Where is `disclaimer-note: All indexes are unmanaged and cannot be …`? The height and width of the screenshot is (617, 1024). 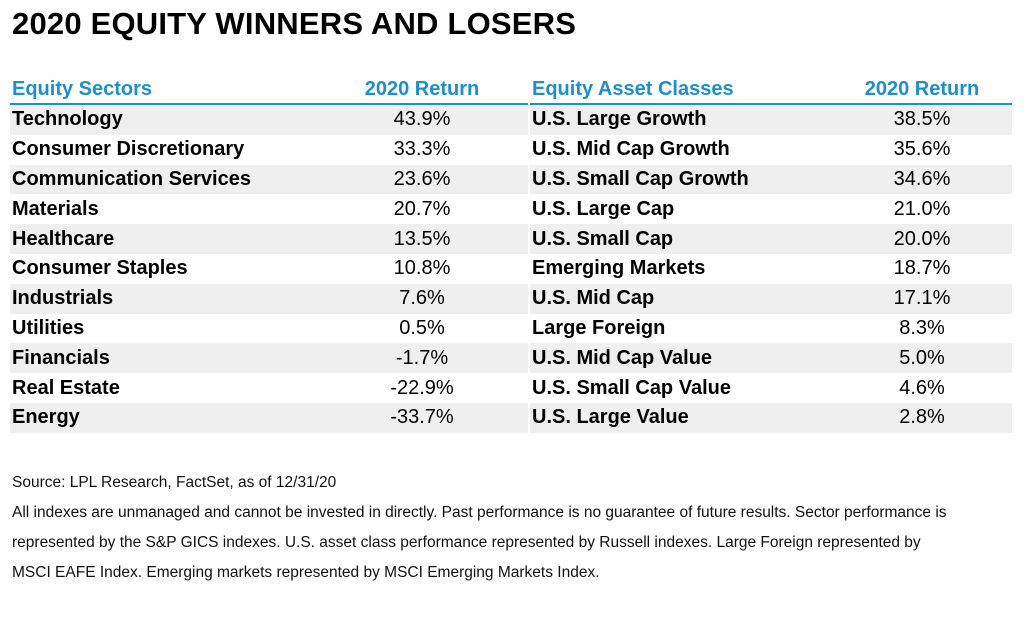 disclaimer-note: All indexes are unmanaged and cannot be … is located at coordinates (479, 542).